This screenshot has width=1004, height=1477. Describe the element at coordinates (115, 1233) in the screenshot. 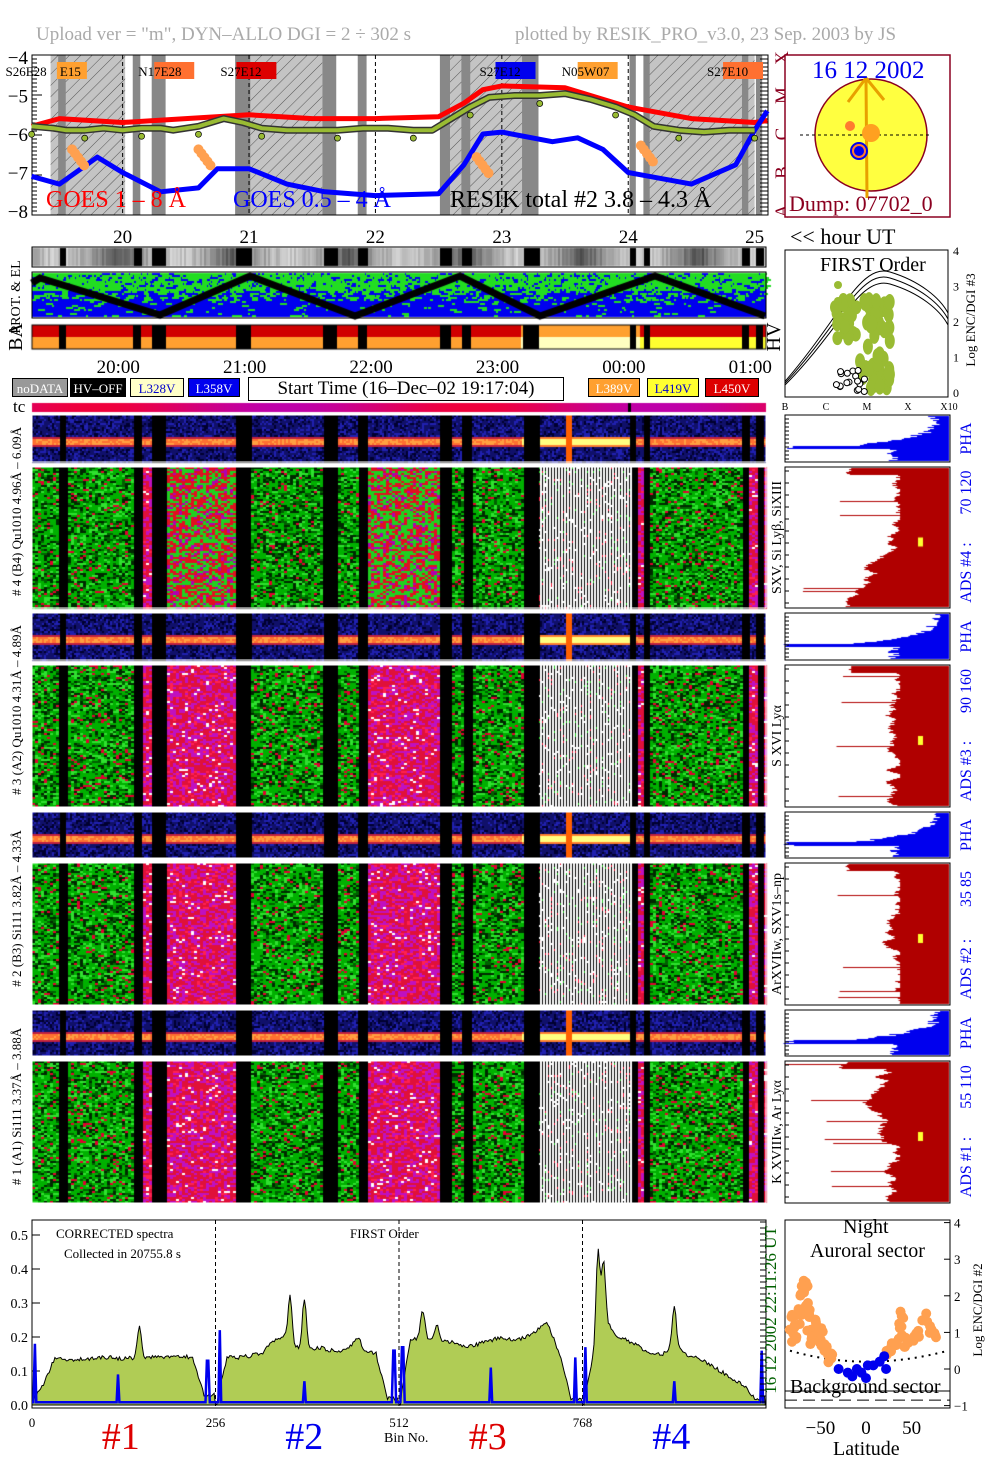

I see `spectrum-title: CORRECTED spectra` at that location.